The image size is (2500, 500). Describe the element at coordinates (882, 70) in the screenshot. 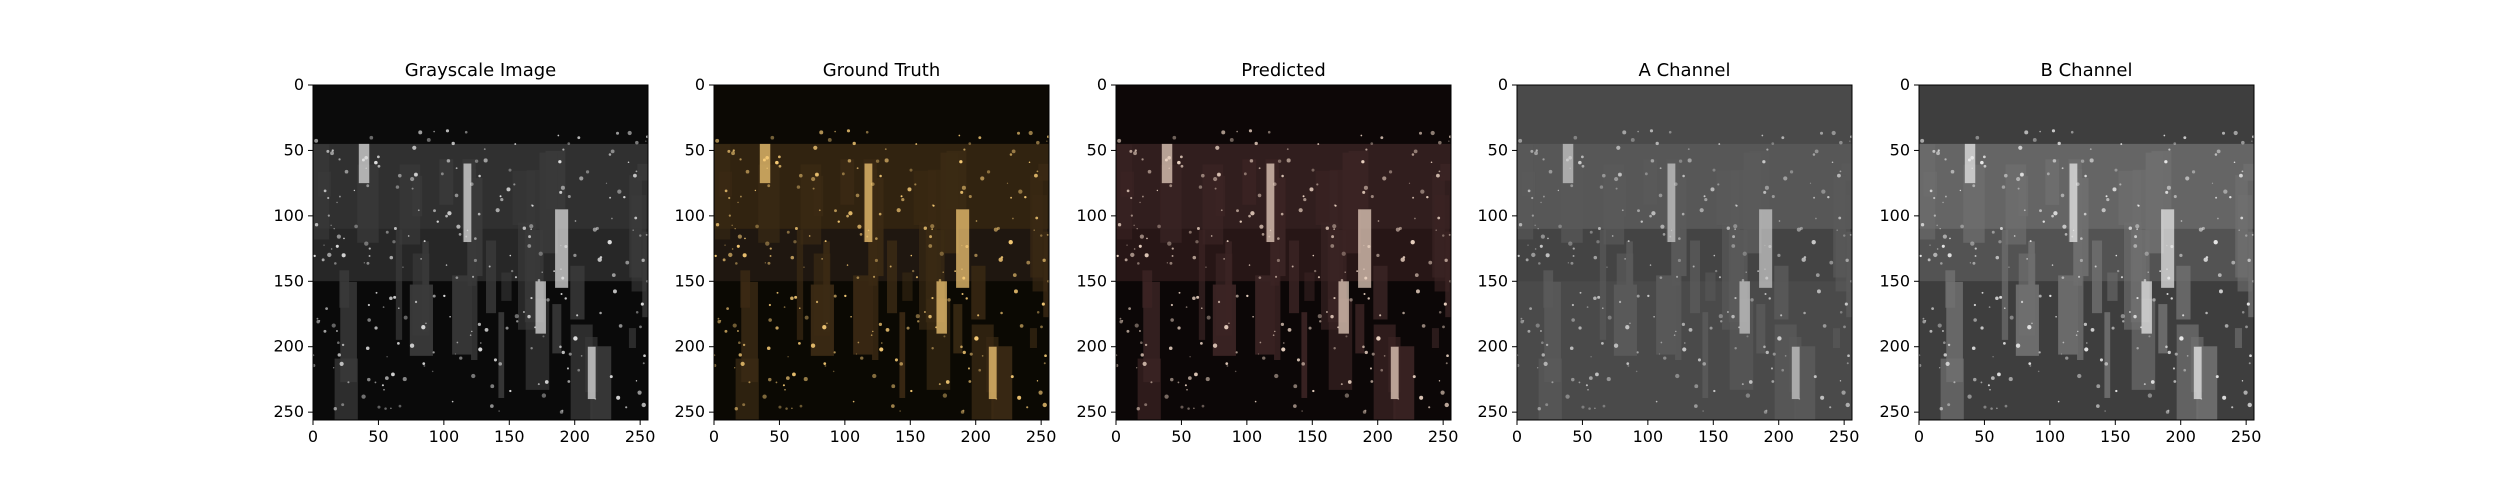

I see `panel-title: Ground Truth` at that location.